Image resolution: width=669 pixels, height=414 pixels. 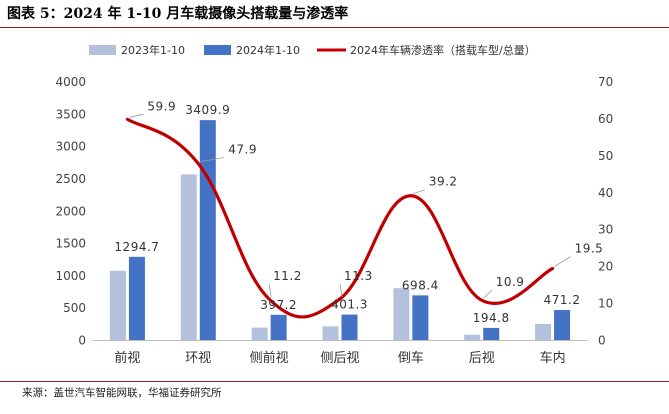 I want to click on y2-tick-label: 30, so click(x=605, y=230).